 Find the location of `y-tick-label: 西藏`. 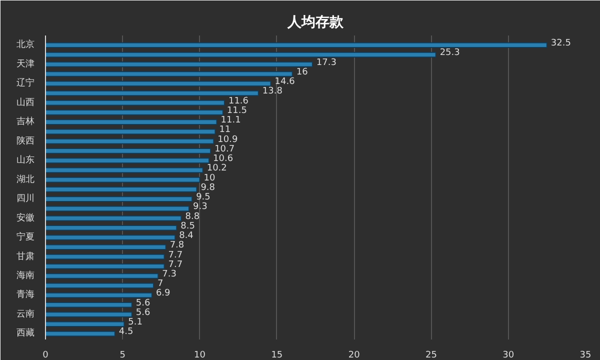

y-tick-label: 西藏 is located at coordinates (25, 333).